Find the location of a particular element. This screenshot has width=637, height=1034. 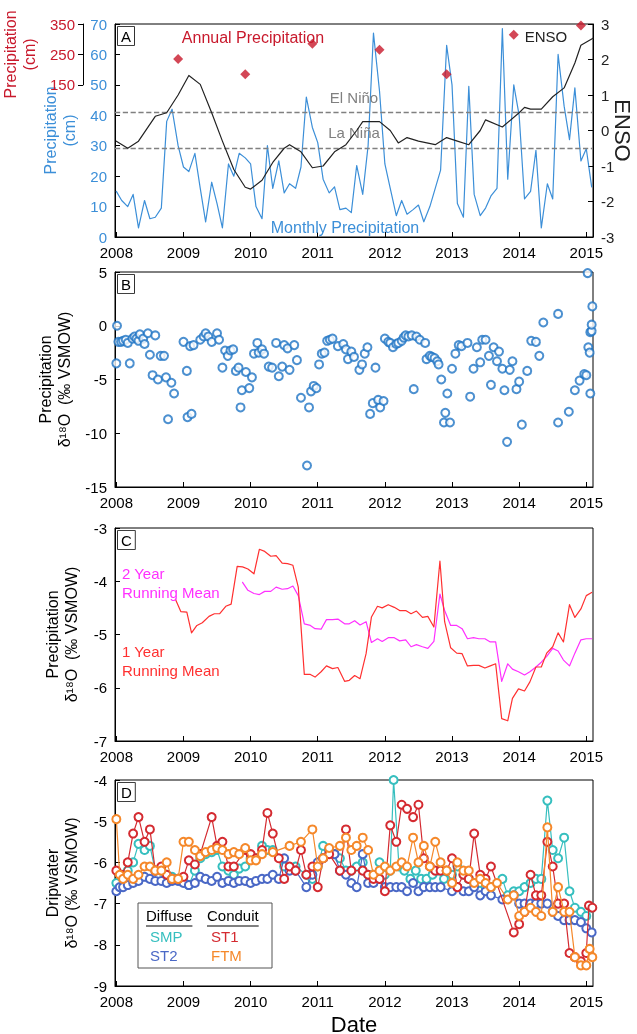

y3-axis-title: Precipitation (cm) is located at coordinates (20, 54).